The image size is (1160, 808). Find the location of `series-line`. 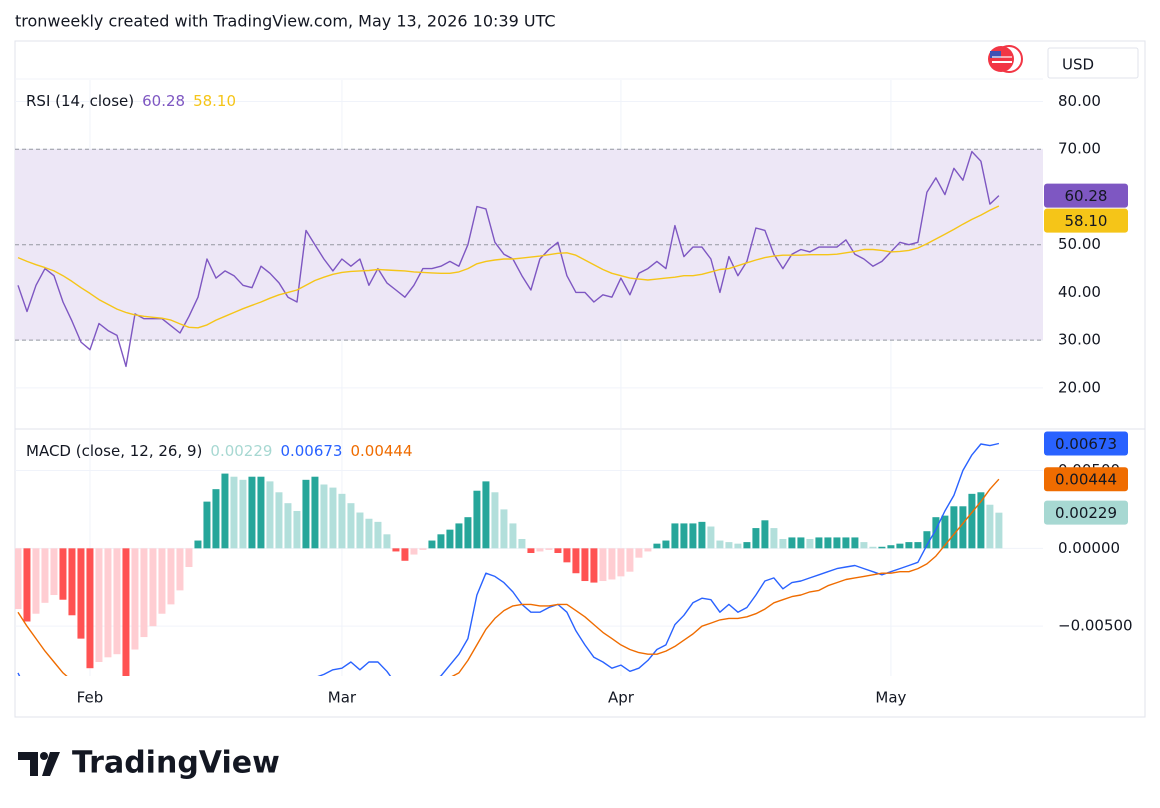

series-line is located at coordinates (508, 267).